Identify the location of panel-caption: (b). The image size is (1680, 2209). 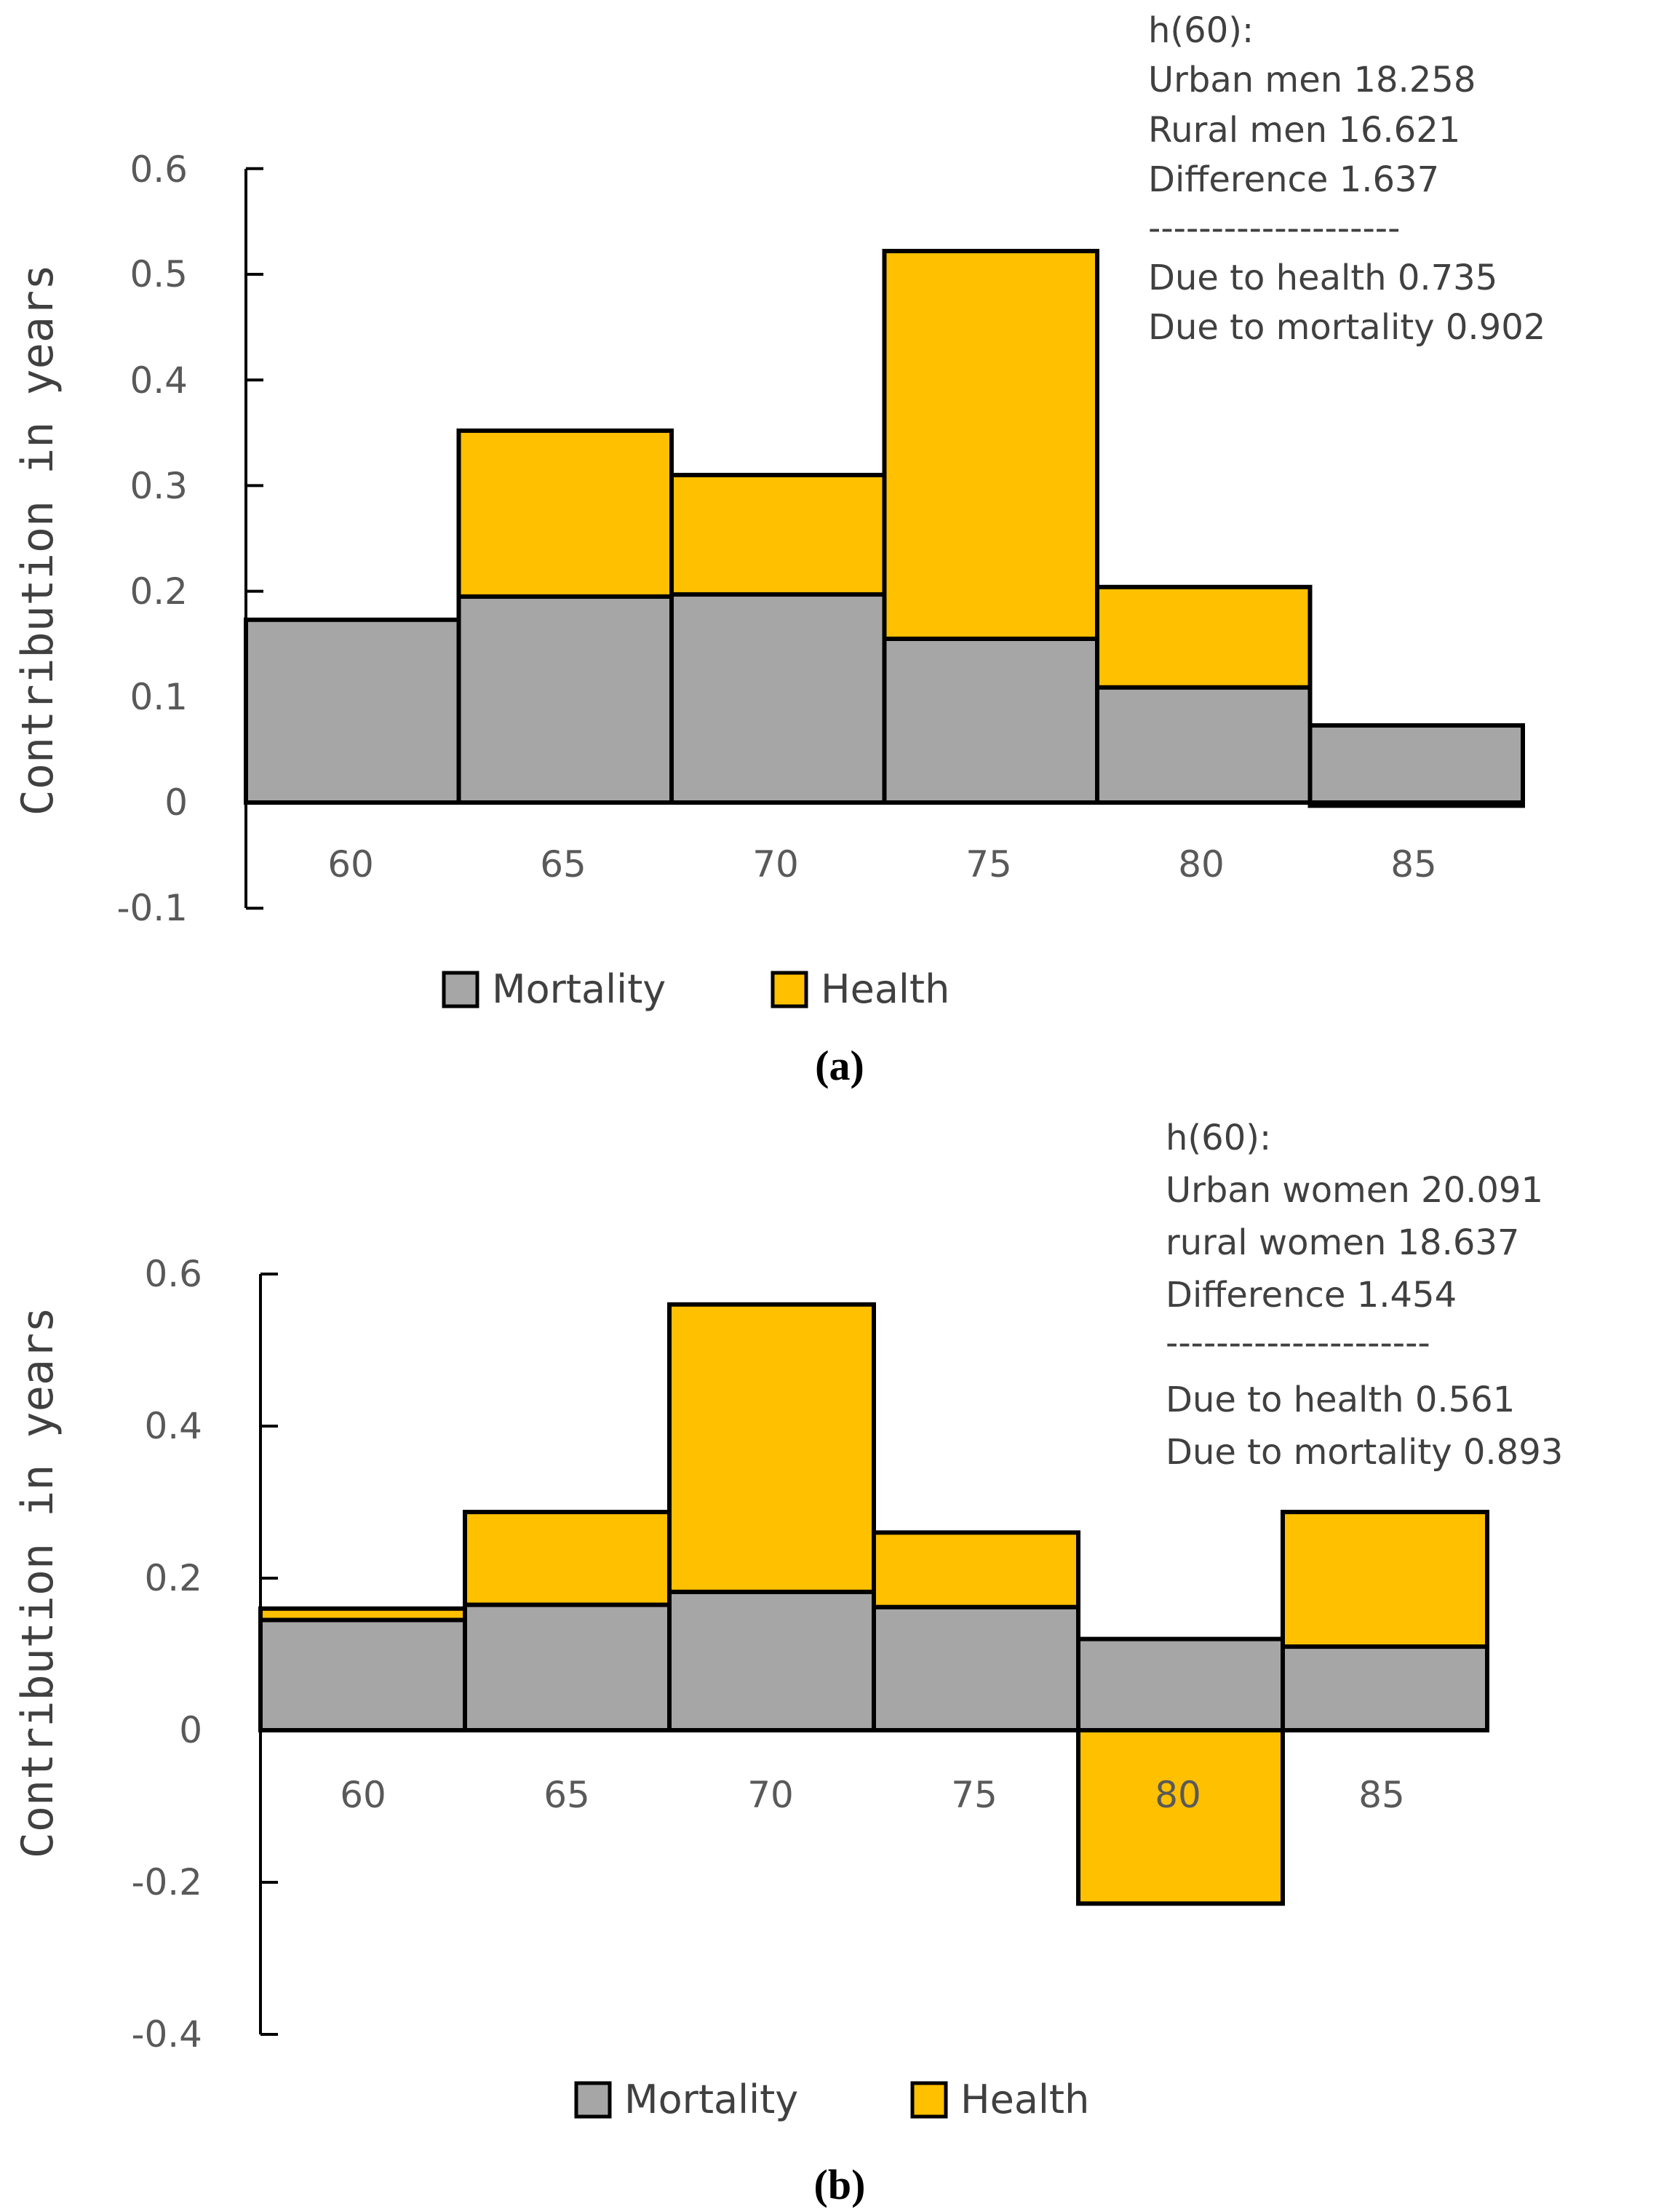
(840, 2185).